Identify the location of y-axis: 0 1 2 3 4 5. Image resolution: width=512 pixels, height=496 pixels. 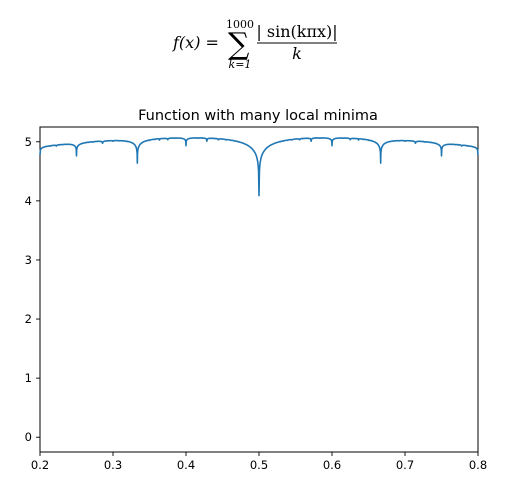
(32, 289).